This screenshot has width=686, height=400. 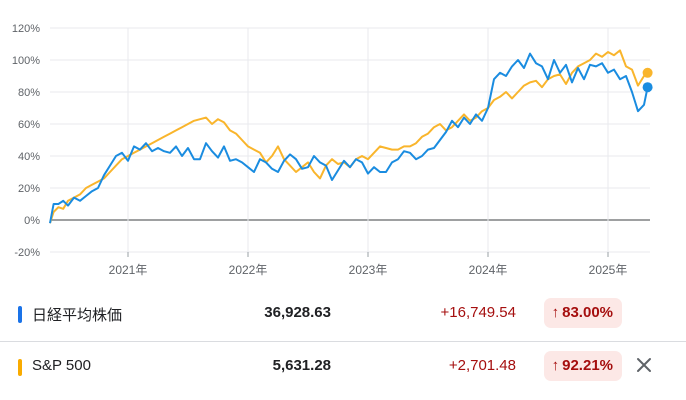 I want to click on price-change: +16,749.54, so click(x=478, y=312).